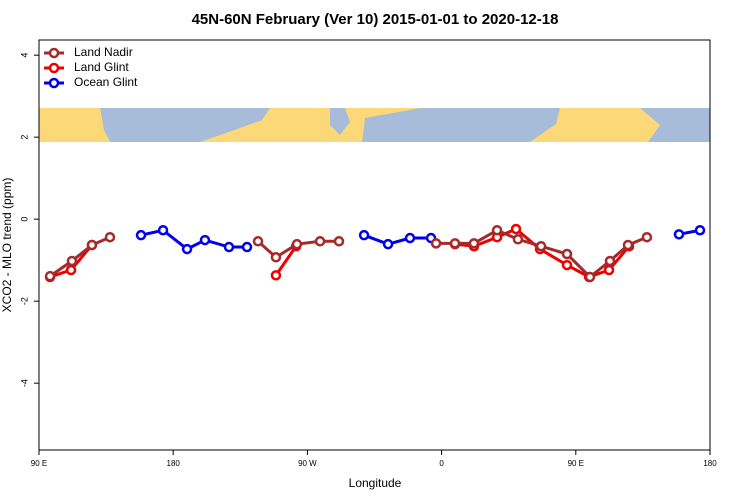 The image size is (750, 500). What do you see at coordinates (24, 55) in the screenshot?
I see `y-tick-label: 4` at bounding box center [24, 55].